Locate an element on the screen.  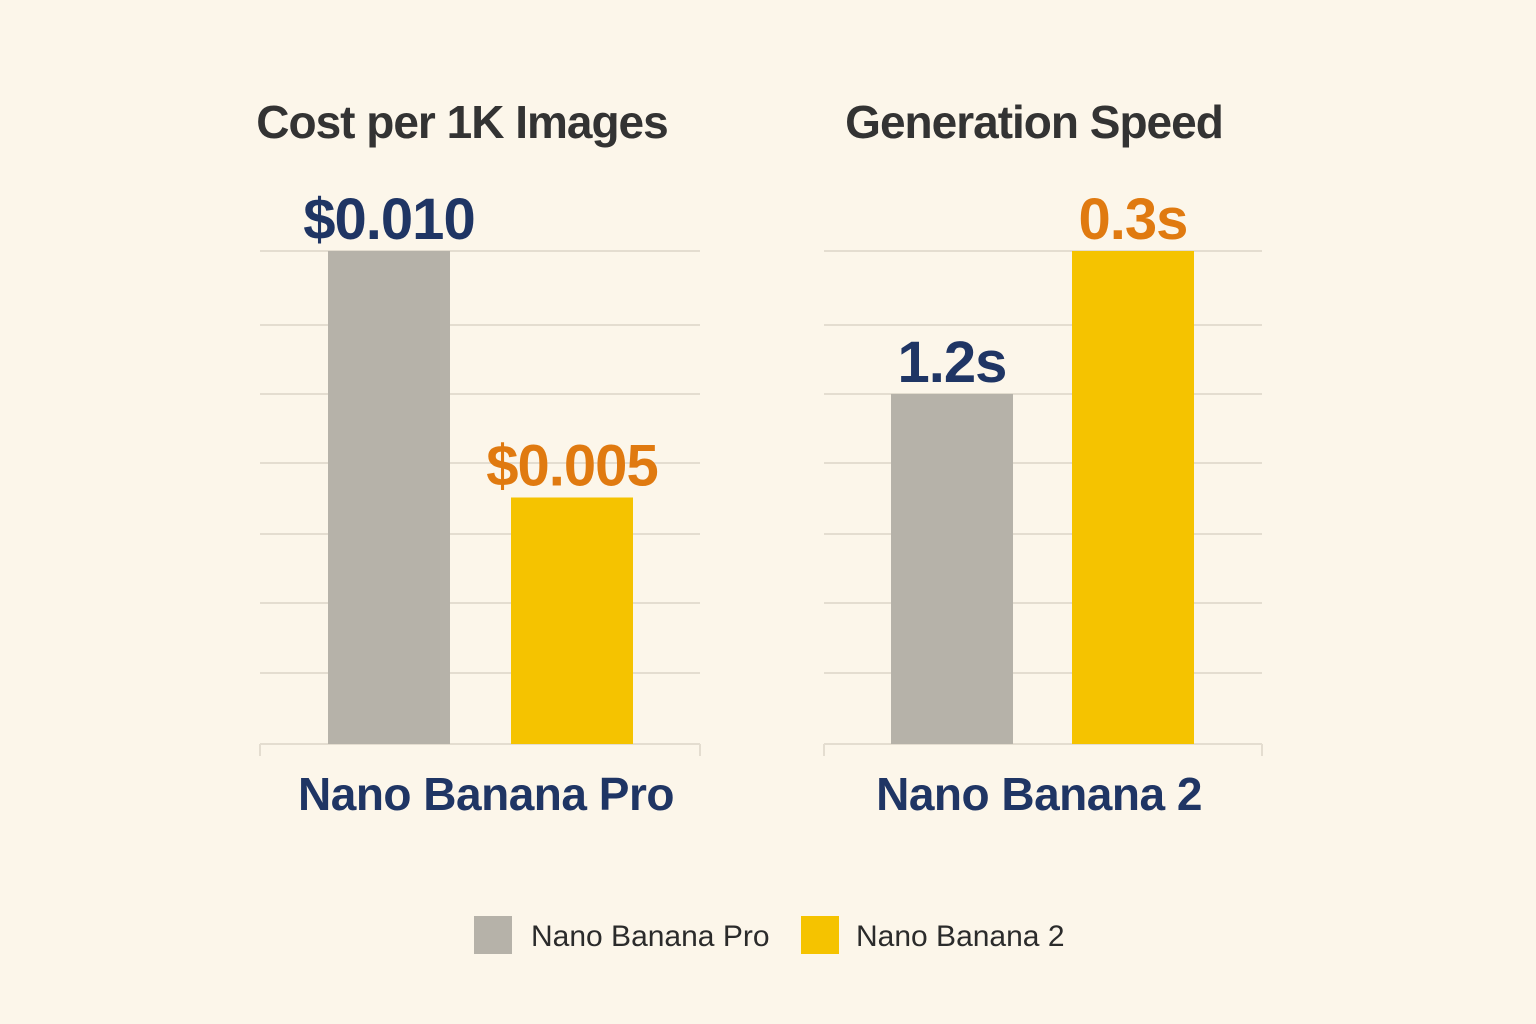
legend-label-nano-banana-pro: Nano Banana Pro is located at coordinates (650, 936).